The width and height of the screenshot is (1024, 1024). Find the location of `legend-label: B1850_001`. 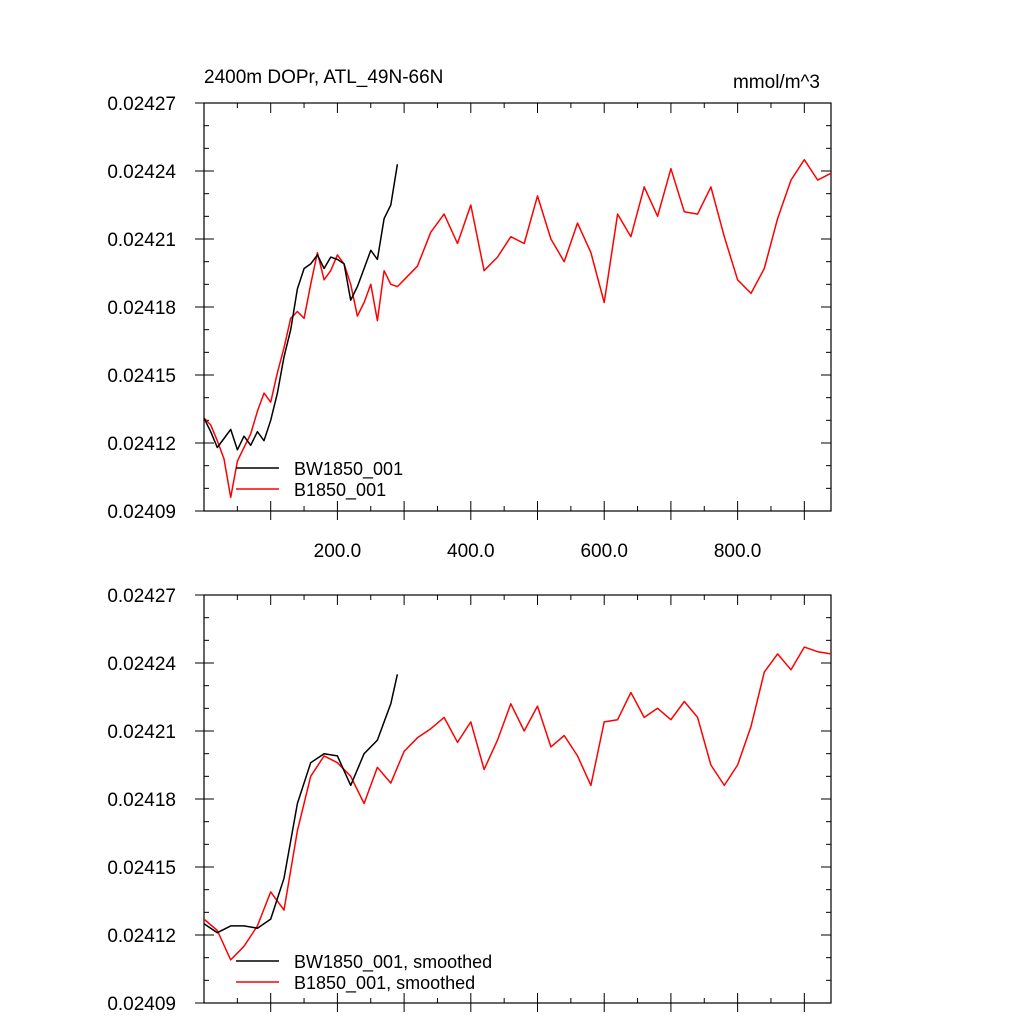

legend-label: B1850_001 is located at coordinates (340, 490).